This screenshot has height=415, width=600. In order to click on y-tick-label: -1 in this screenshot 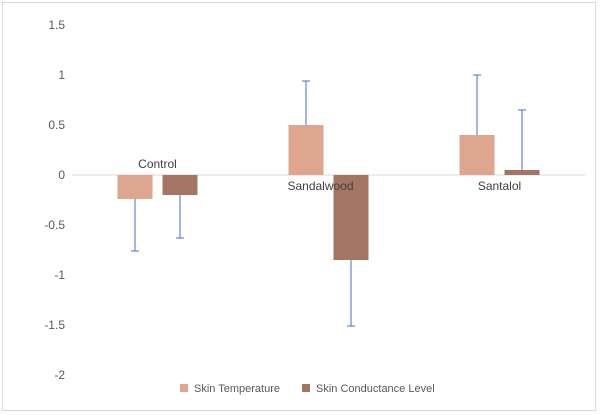, I will do `click(59, 275)`.